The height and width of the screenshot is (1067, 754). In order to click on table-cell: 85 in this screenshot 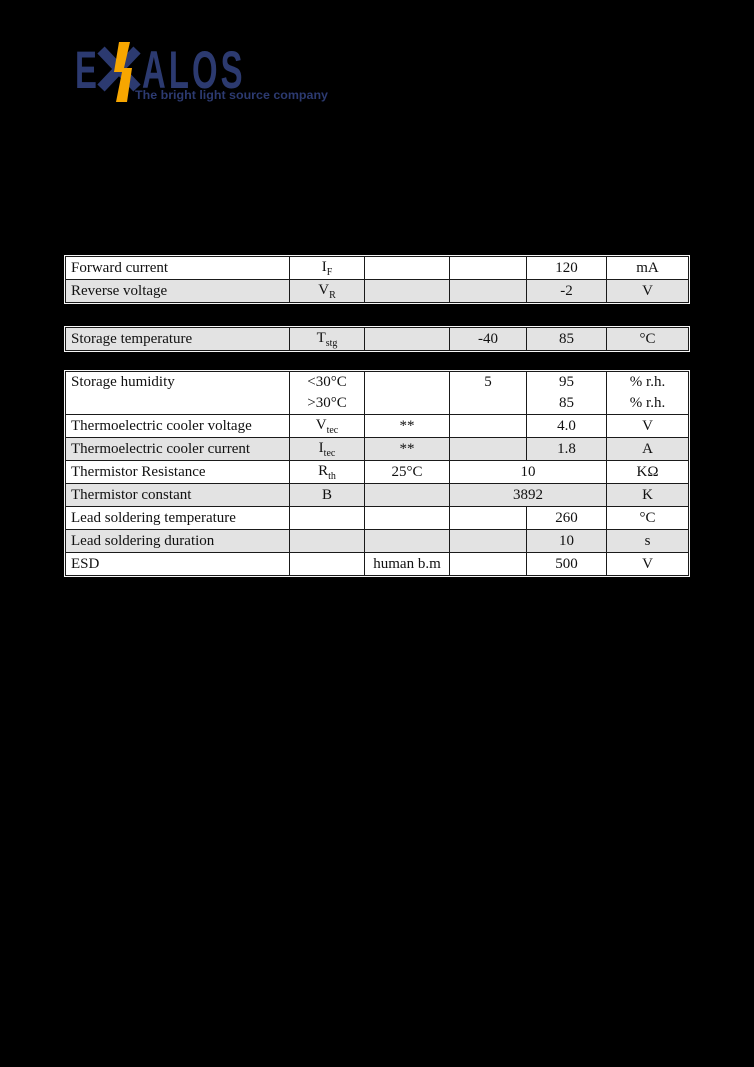, I will do `click(567, 339)`.